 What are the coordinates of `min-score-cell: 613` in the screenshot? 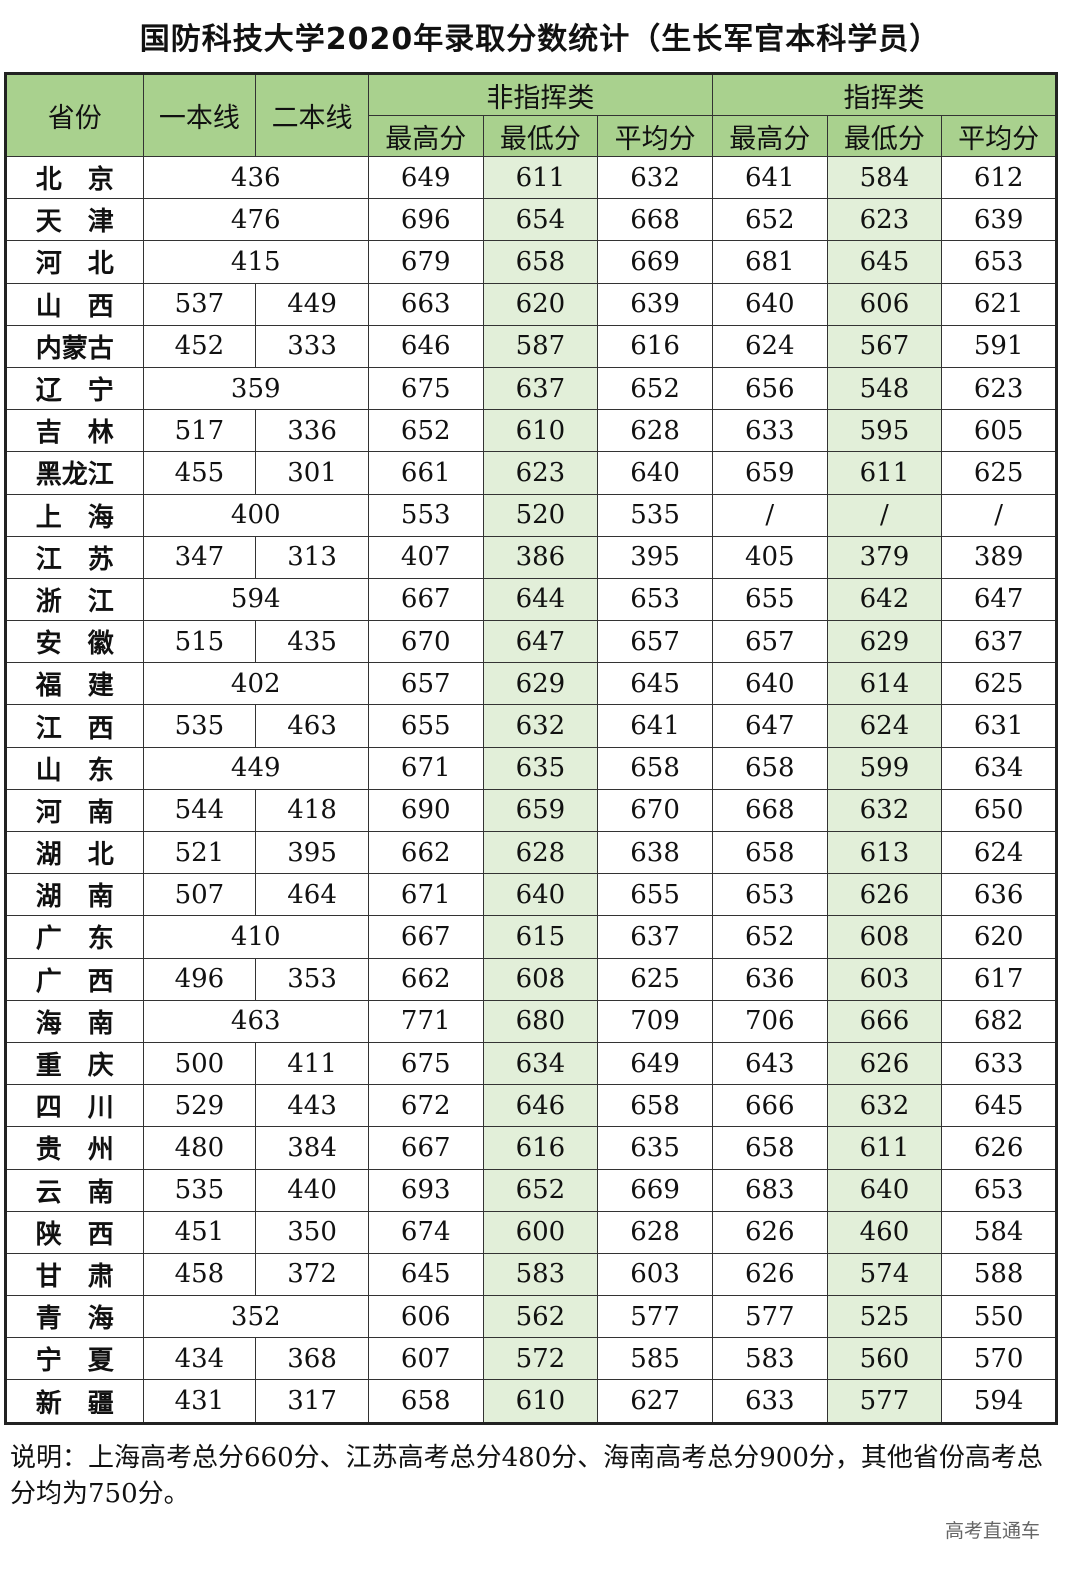 It's located at (884, 852).